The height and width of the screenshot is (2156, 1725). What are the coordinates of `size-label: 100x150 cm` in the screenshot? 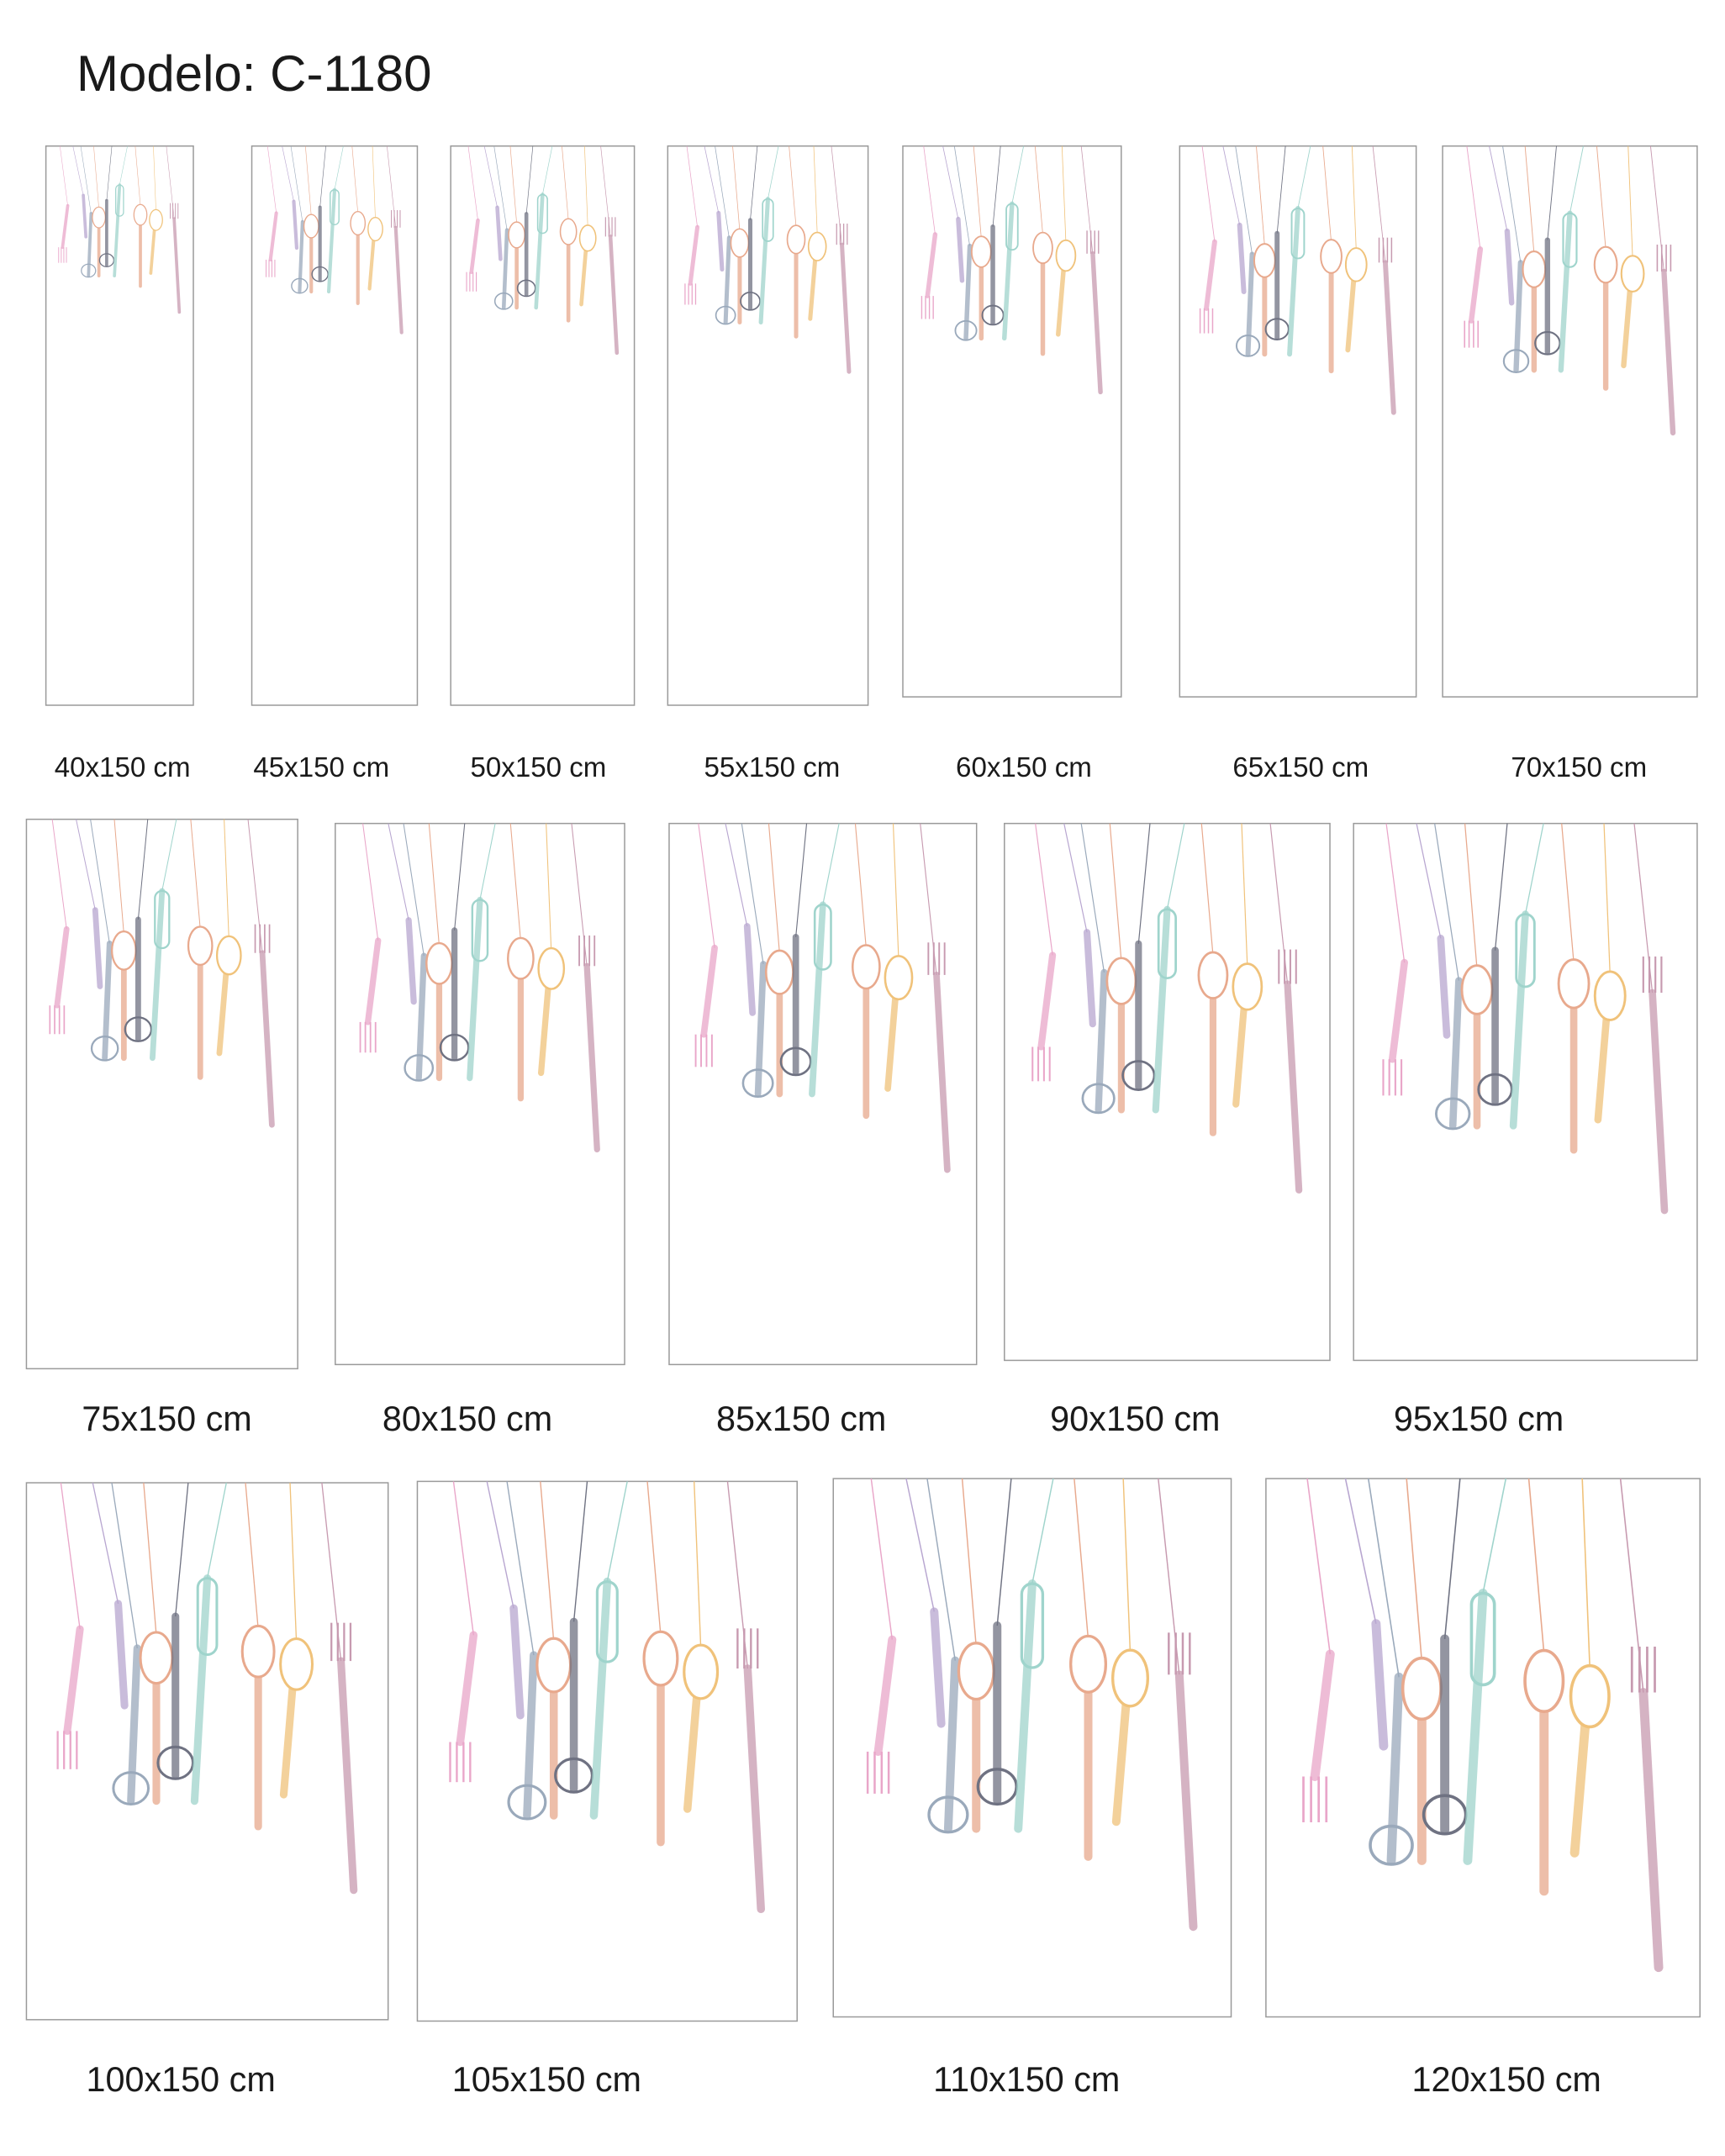 It's located at (180, 2079).